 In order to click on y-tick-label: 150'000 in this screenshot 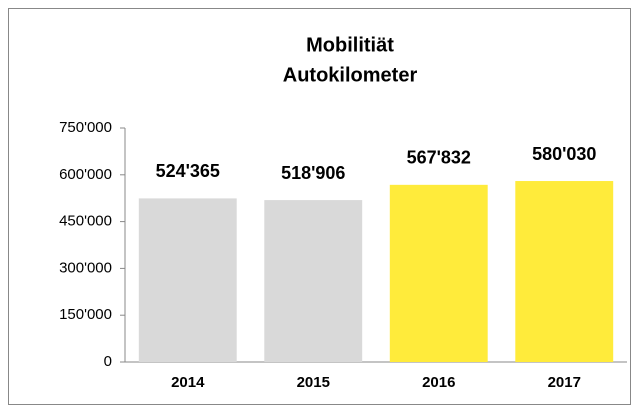, I will do `click(85, 314)`.